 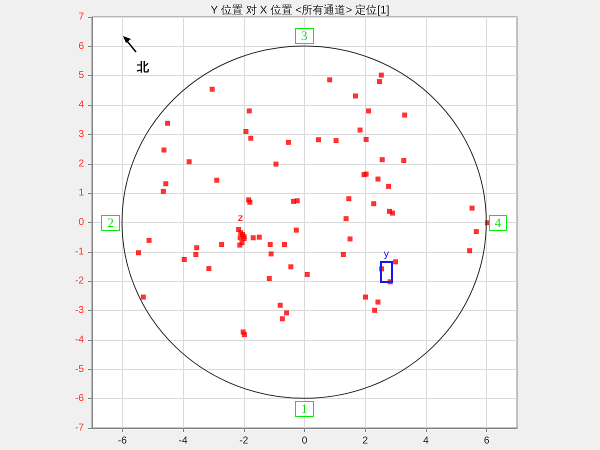 What do you see at coordinates (81, 76) in the screenshot?
I see `y-tick-label: 5` at bounding box center [81, 76].